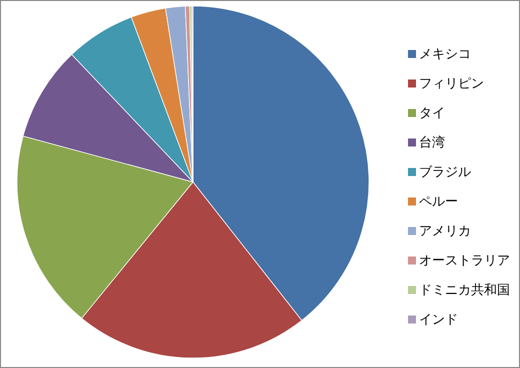  I want to click on legend-label: インド, so click(438, 320).